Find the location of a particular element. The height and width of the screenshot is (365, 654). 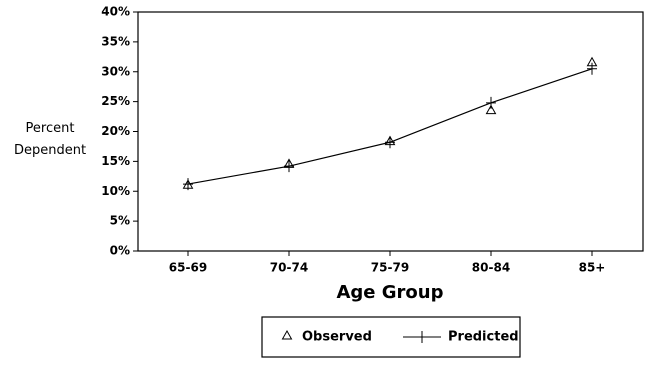

legend-label: Predicted is located at coordinates (483, 337).